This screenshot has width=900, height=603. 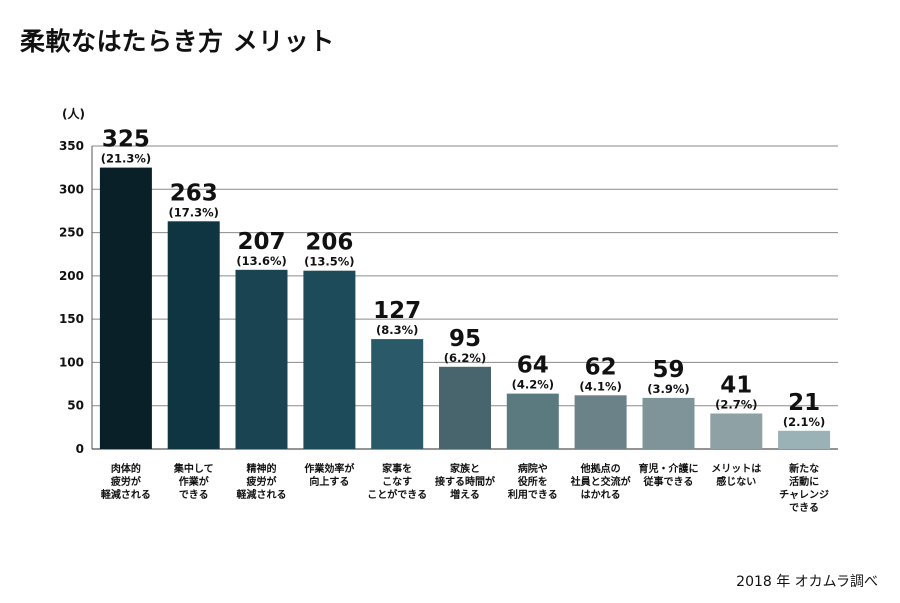 What do you see at coordinates (736, 475) in the screenshot?
I see `category-label: メリットは感じない` at bounding box center [736, 475].